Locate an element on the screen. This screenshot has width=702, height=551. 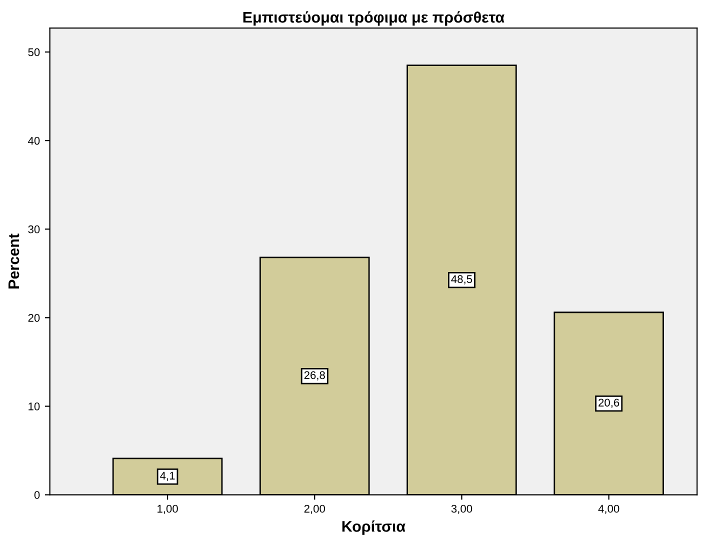
x-tick-label: 2,00 is located at coordinates (315, 509).